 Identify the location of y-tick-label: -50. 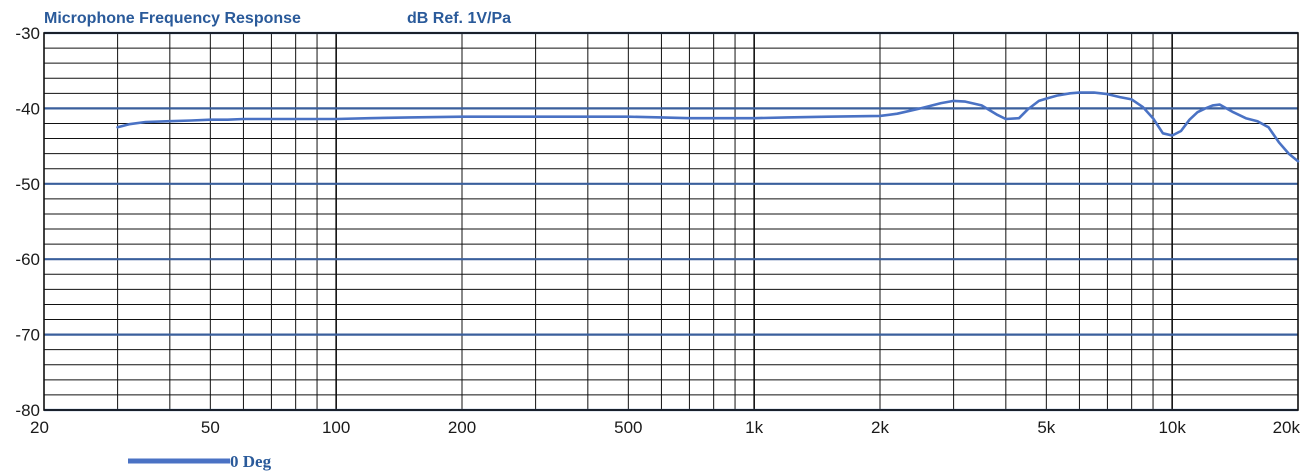
(27, 184).